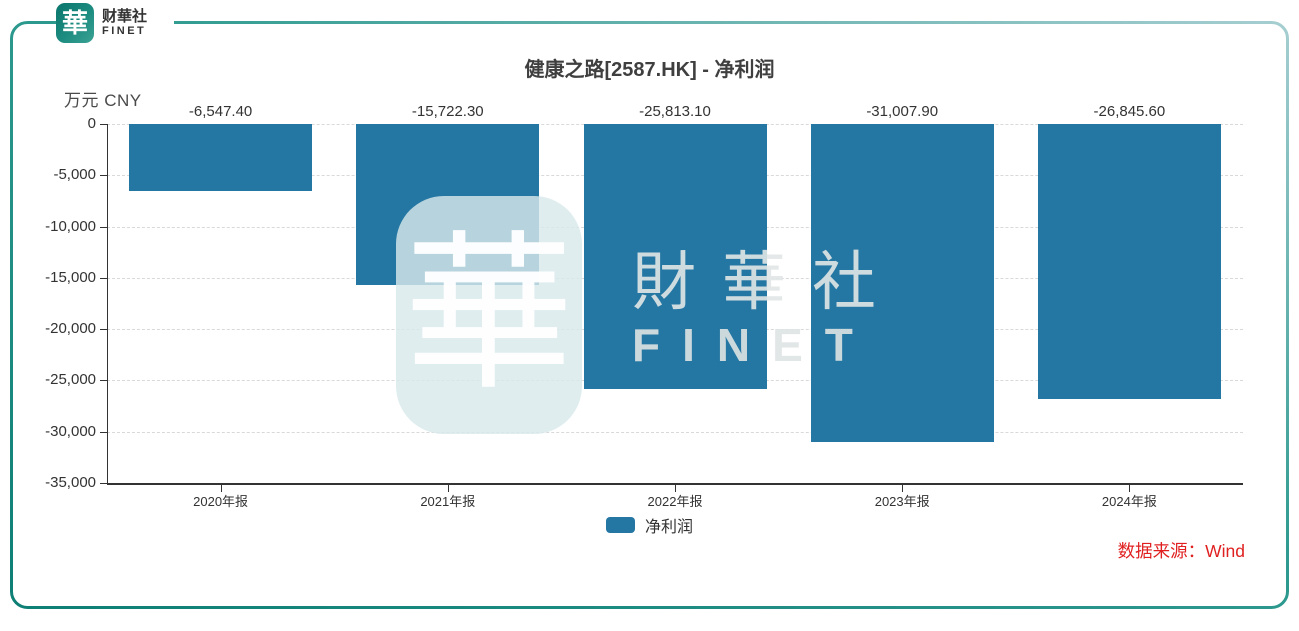 The image size is (1299, 631). What do you see at coordinates (221, 501) in the screenshot?
I see `x-axis-tick-label: 2020年报` at bounding box center [221, 501].